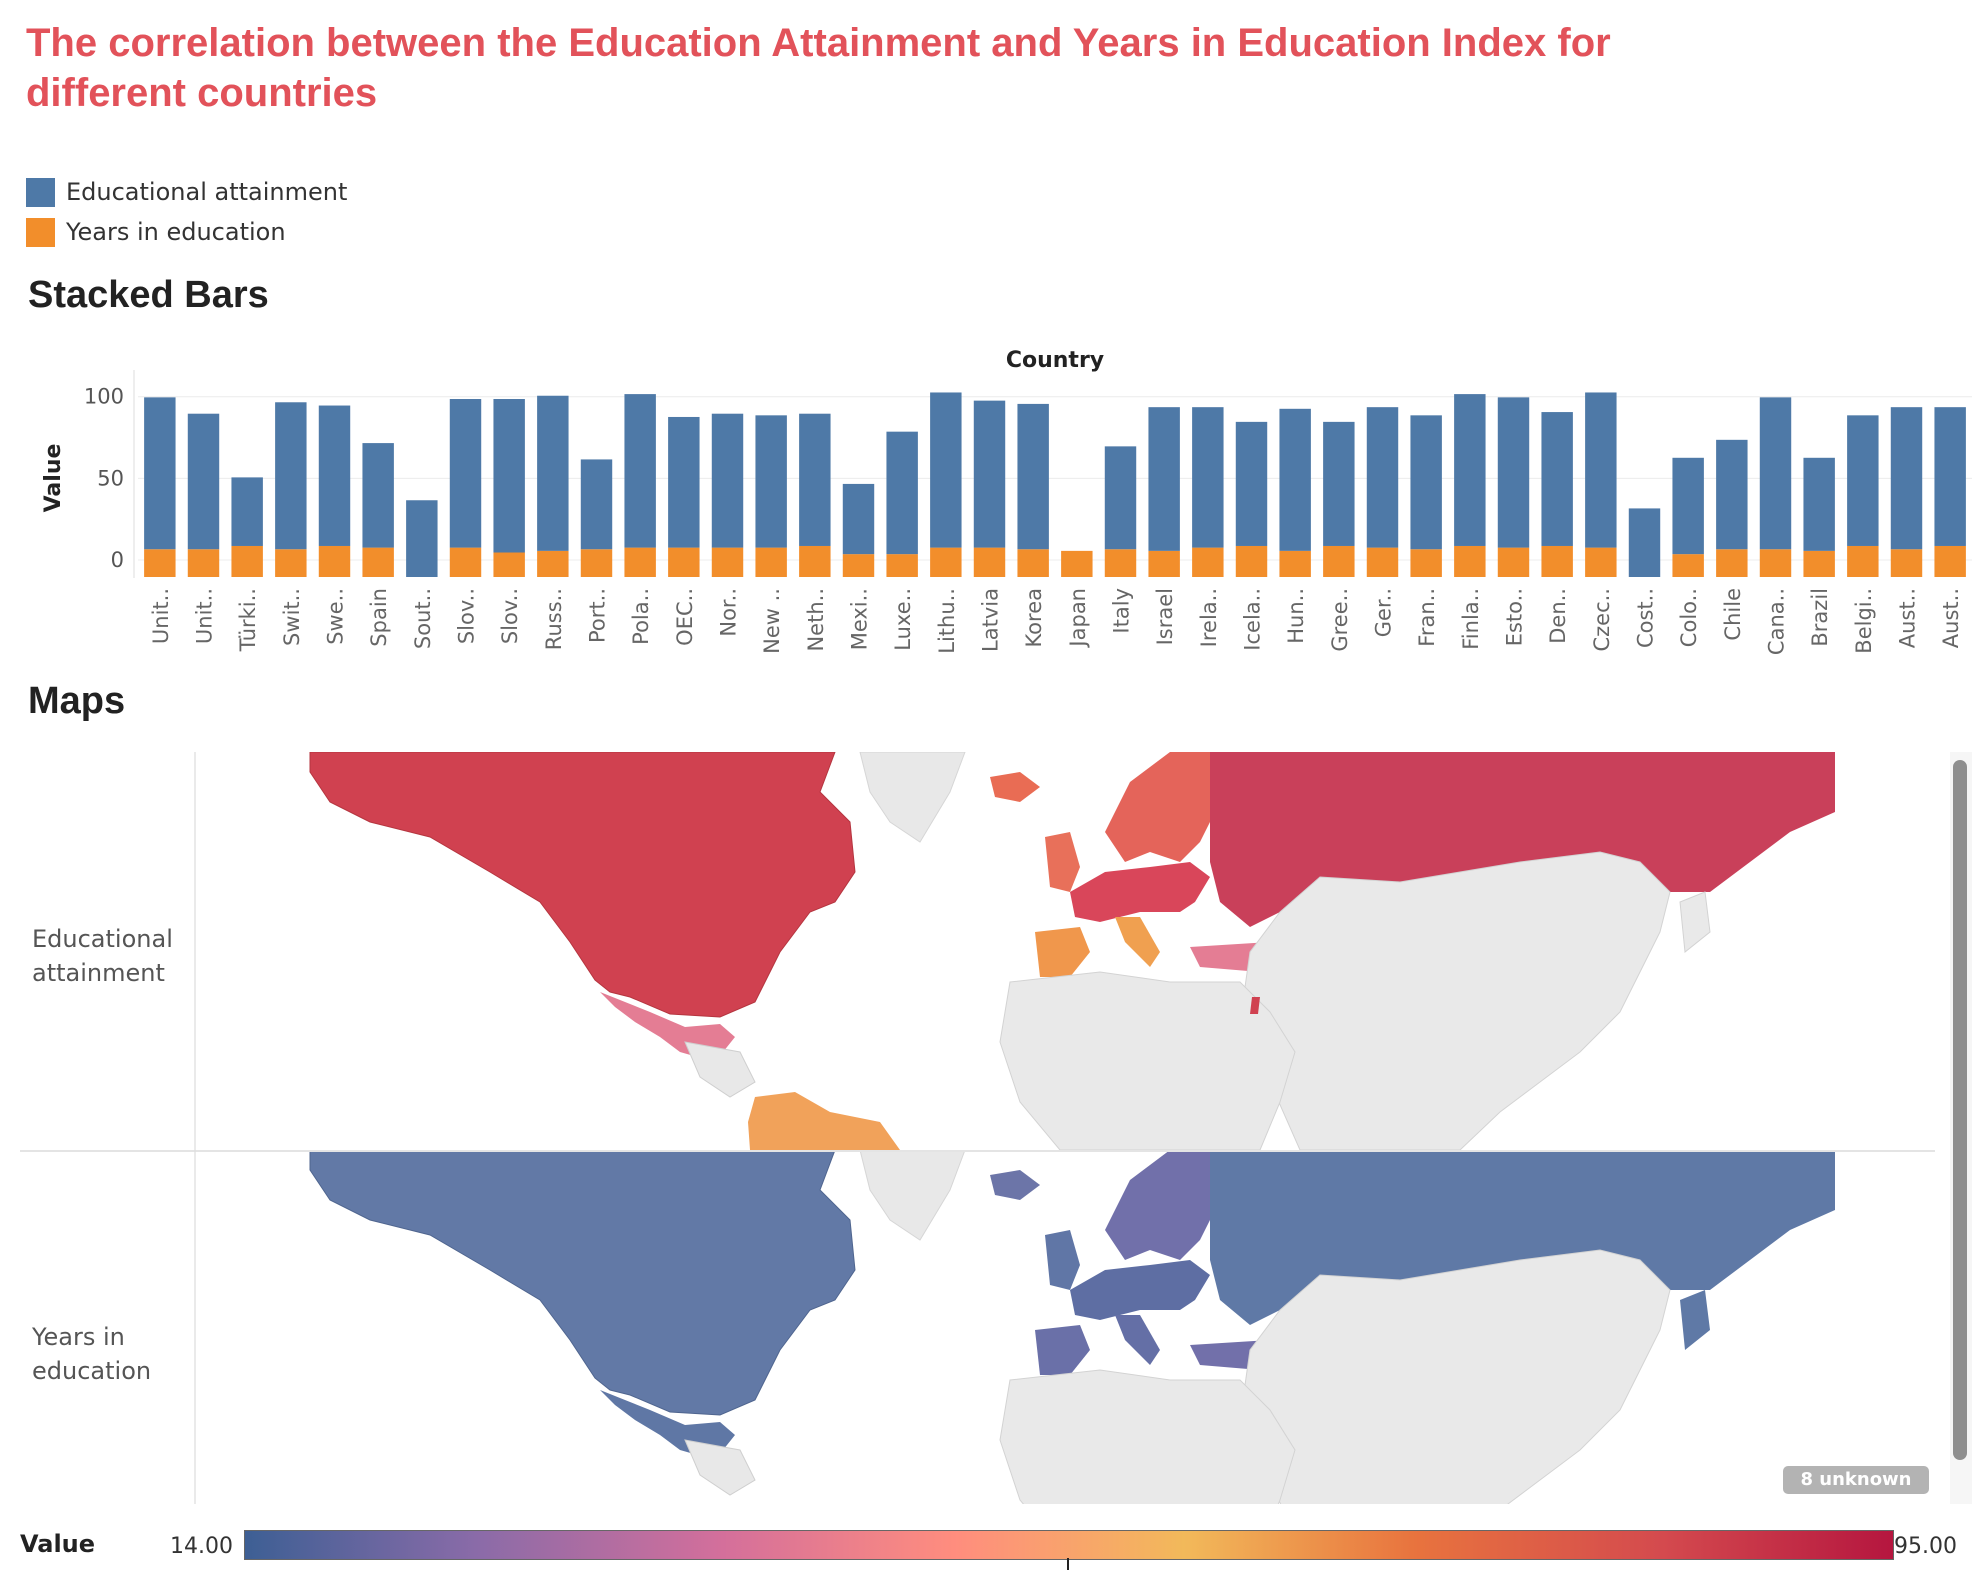  What do you see at coordinates (1646, 618) in the screenshot?
I see `x-tick-label: Cost..` at bounding box center [1646, 618].